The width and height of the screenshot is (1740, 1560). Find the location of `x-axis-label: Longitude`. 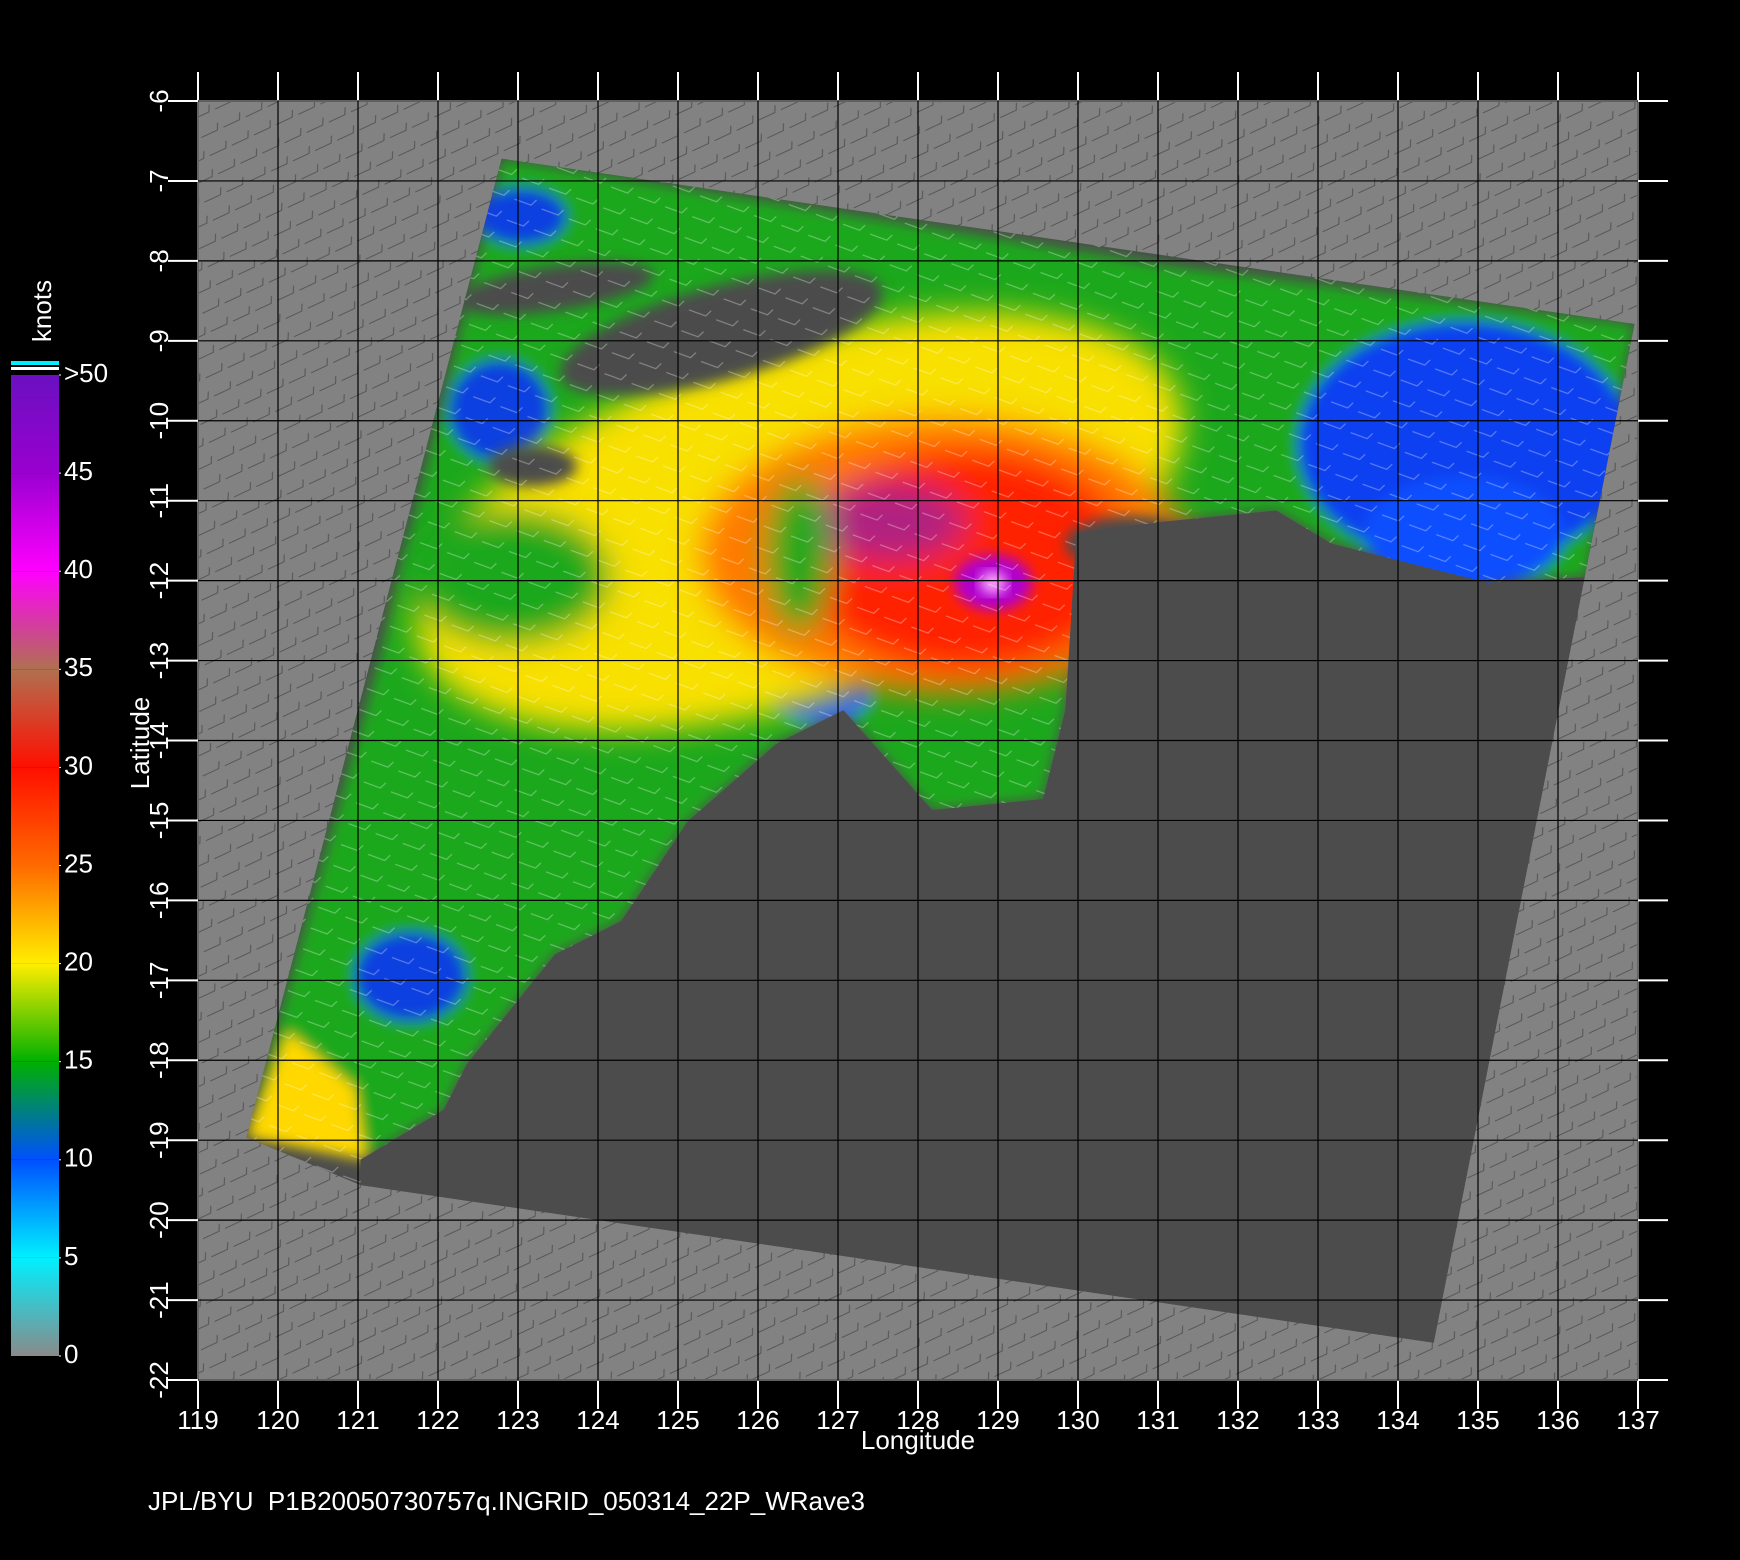

x-axis-label: Longitude is located at coordinates (918, 1440).